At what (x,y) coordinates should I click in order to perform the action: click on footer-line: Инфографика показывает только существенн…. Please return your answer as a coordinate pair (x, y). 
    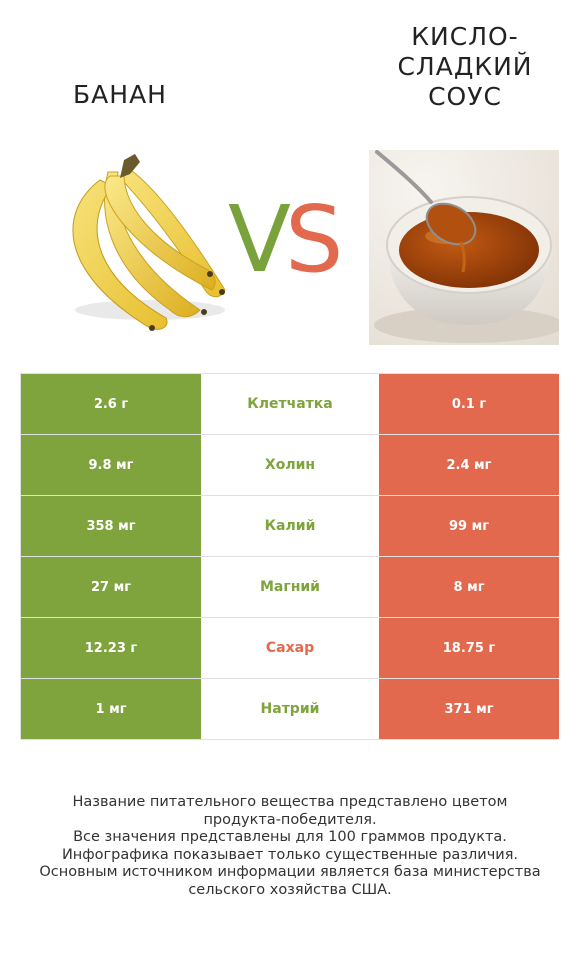
    Looking at the image, I should click on (290, 854).